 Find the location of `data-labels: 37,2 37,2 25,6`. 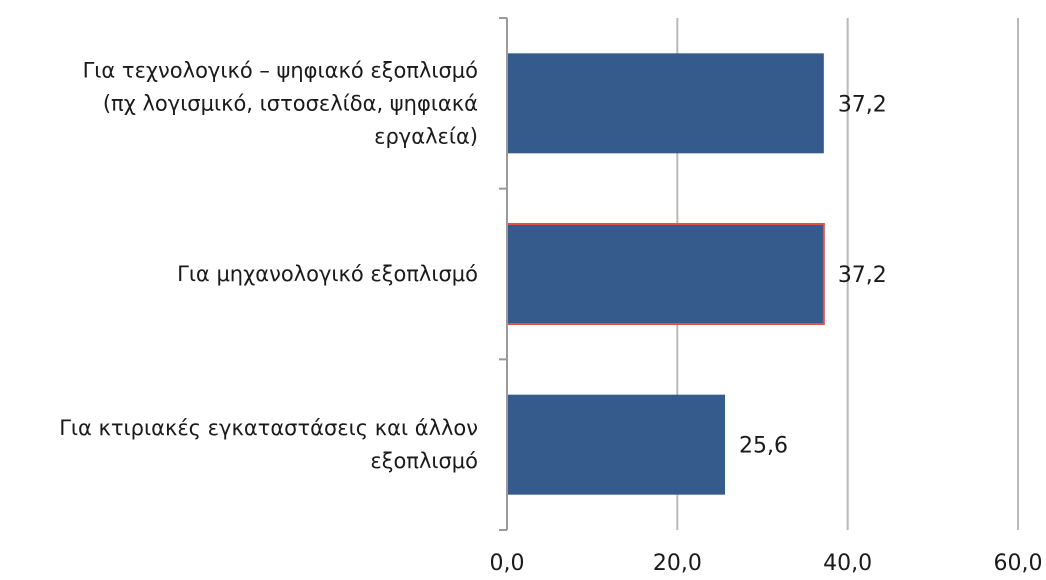

data-labels: 37,2 37,2 25,6 is located at coordinates (813, 275).